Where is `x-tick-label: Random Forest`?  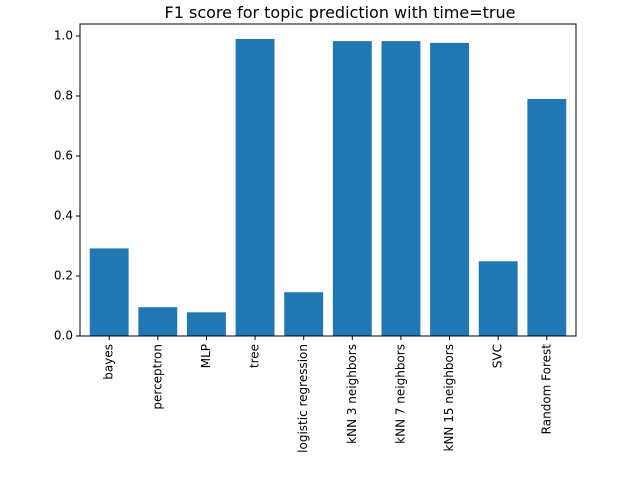 x-tick-label: Random Forest is located at coordinates (546, 389).